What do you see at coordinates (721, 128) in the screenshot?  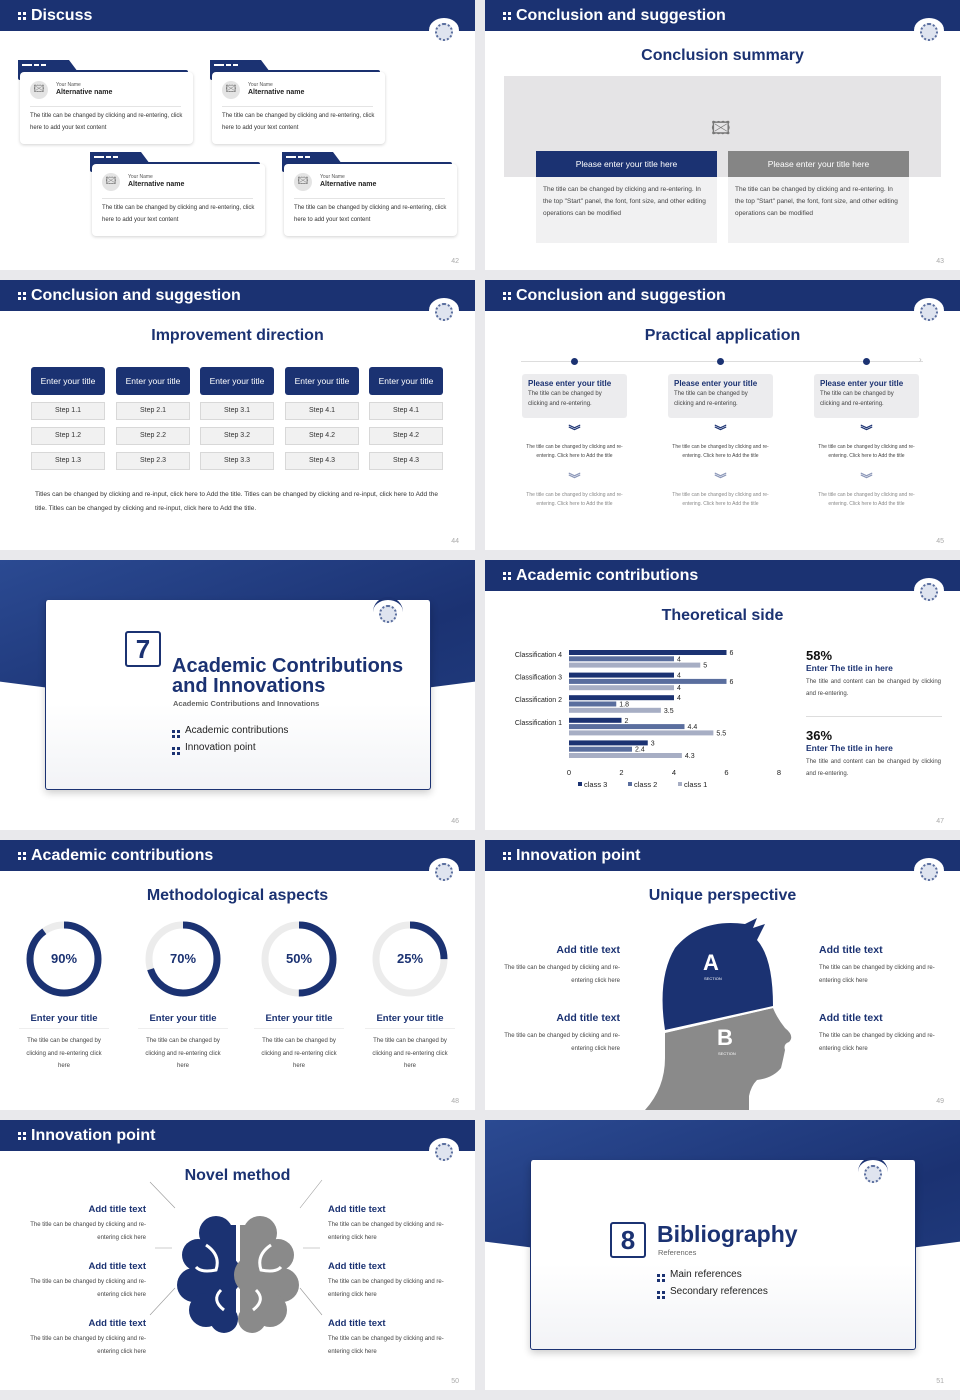 I see `add-image-icon: 🖾` at bounding box center [721, 128].